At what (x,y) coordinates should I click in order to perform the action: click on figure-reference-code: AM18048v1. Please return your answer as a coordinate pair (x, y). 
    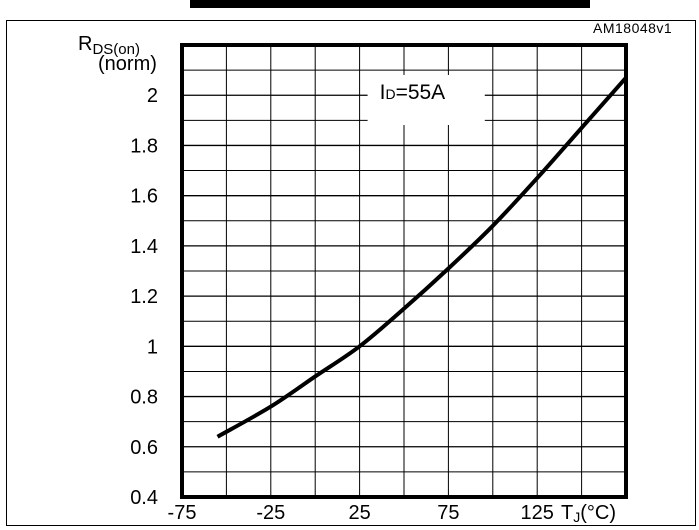
    Looking at the image, I should click on (632, 28).